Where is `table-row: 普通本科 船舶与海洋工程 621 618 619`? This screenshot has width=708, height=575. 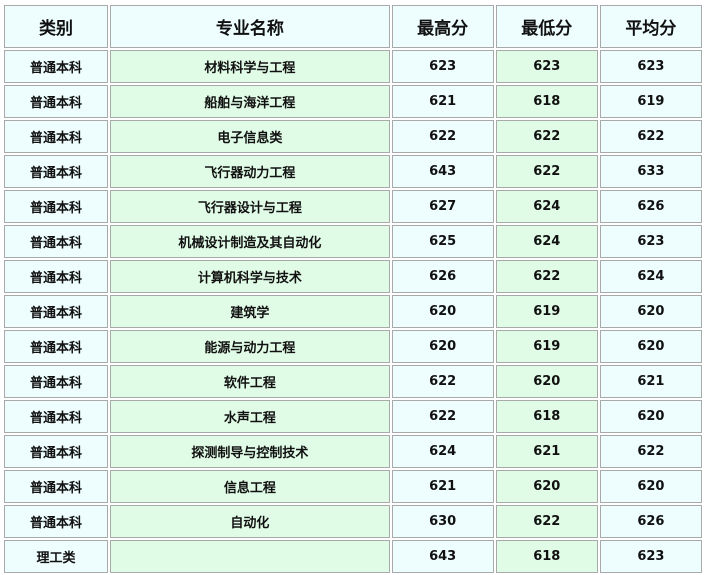 table-row: 普通本科 船舶与海洋工程 621 618 619 is located at coordinates (353, 101).